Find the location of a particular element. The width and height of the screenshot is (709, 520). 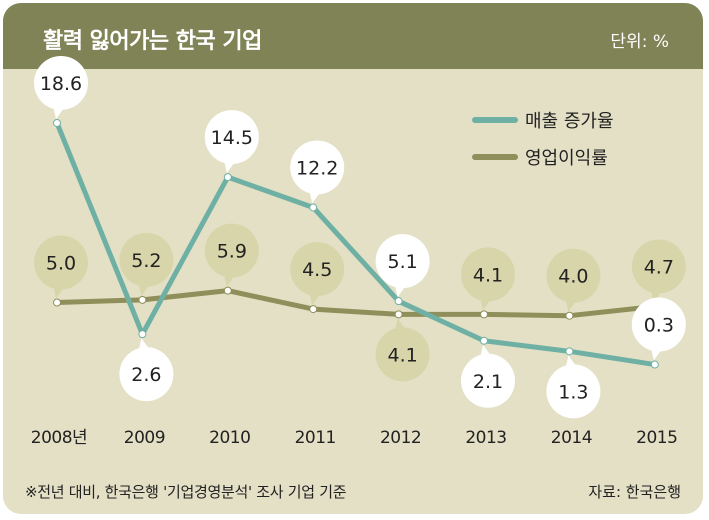

sales-growth-data-label: 18.6 is located at coordinates (61, 84).